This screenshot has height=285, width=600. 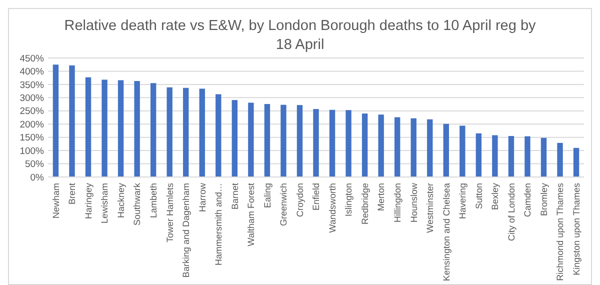 What do you see at coordinates (169, 212) in the screenshot?
I see `x-tick-label: Tower Hamlets` at bounding box center [169, 212].